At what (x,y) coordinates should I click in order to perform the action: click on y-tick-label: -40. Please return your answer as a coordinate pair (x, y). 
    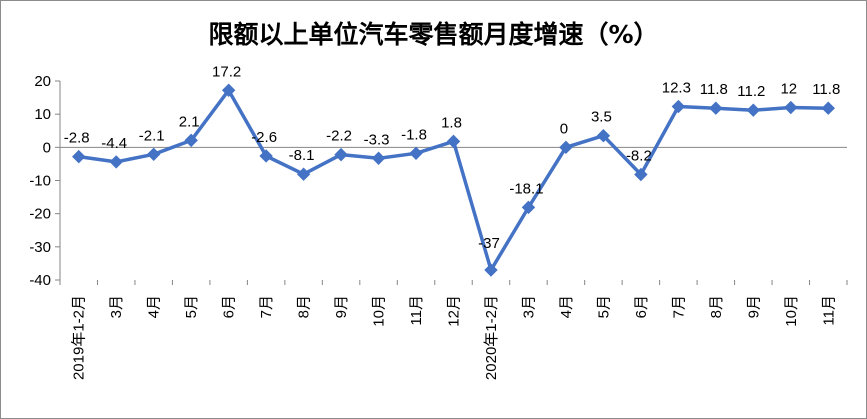
    Looking at the image, I should click on (40, 280).